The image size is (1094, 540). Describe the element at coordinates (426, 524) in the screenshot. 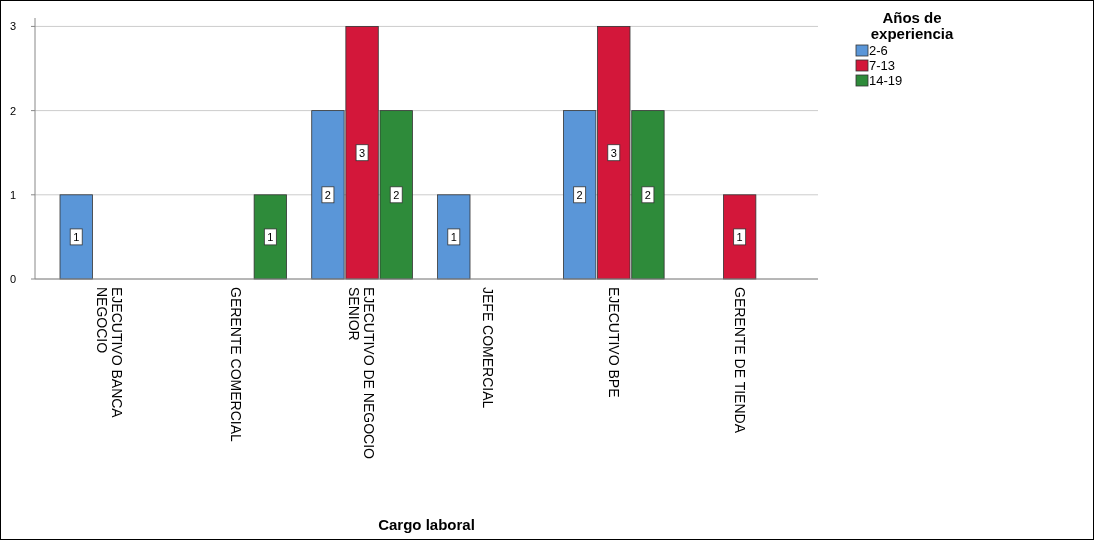

I see `x-axis-title: Cargo laboral` at that location.